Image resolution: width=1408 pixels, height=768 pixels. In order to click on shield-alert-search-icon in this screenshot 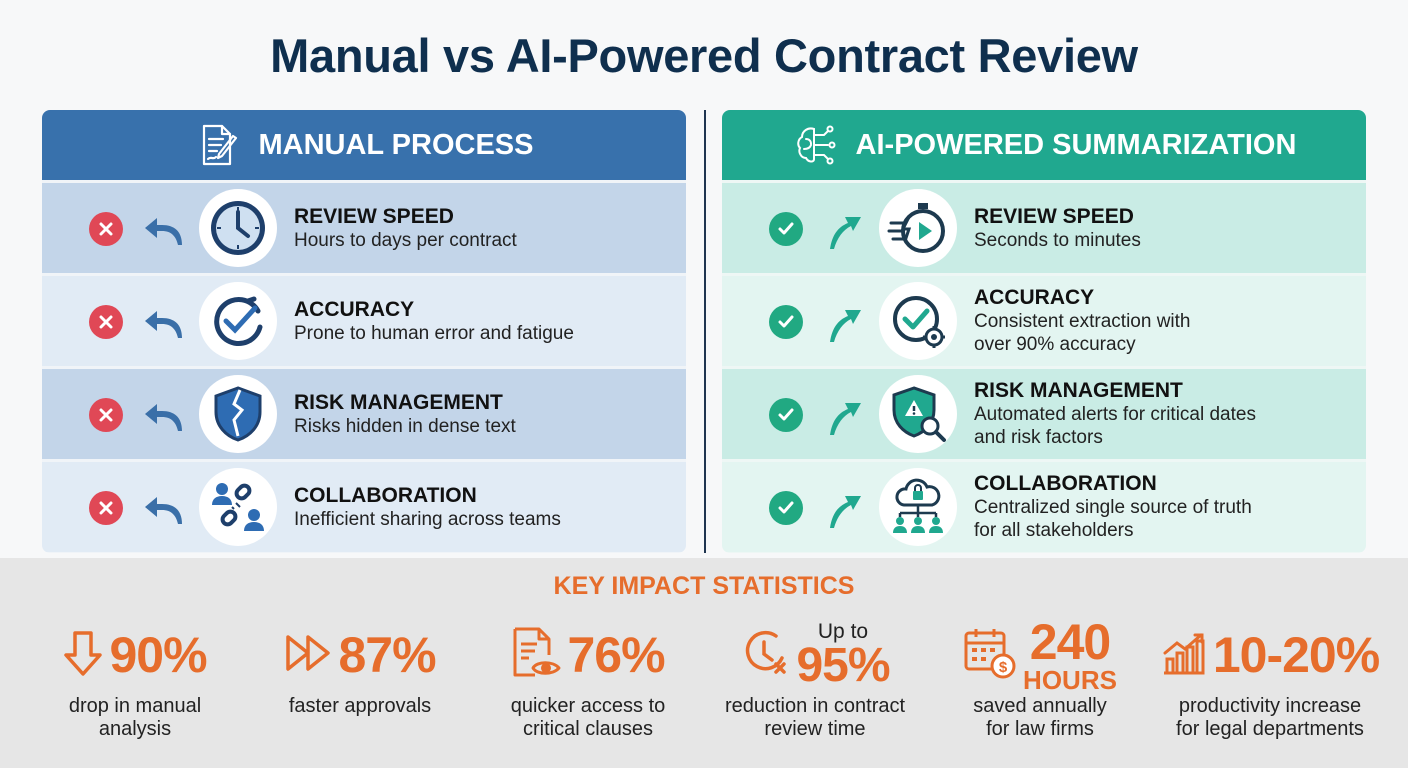, I will do `click(918, 414)`.